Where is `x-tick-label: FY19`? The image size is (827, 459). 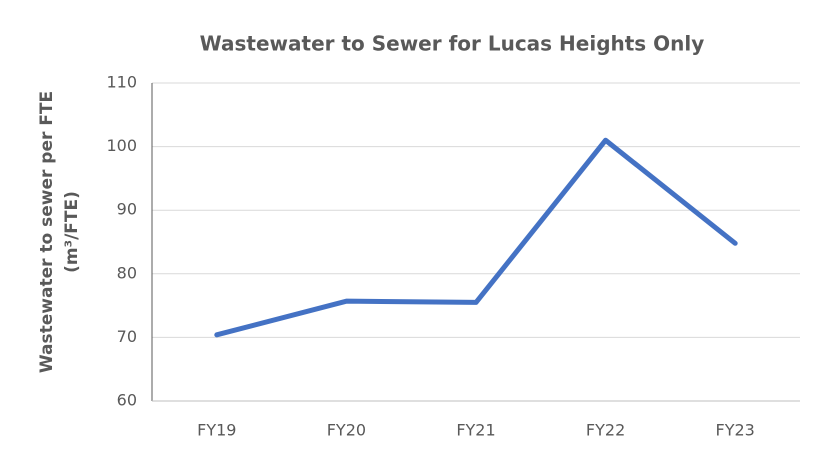
x-tick-label: FY19 is located at coordinates (216, 430).